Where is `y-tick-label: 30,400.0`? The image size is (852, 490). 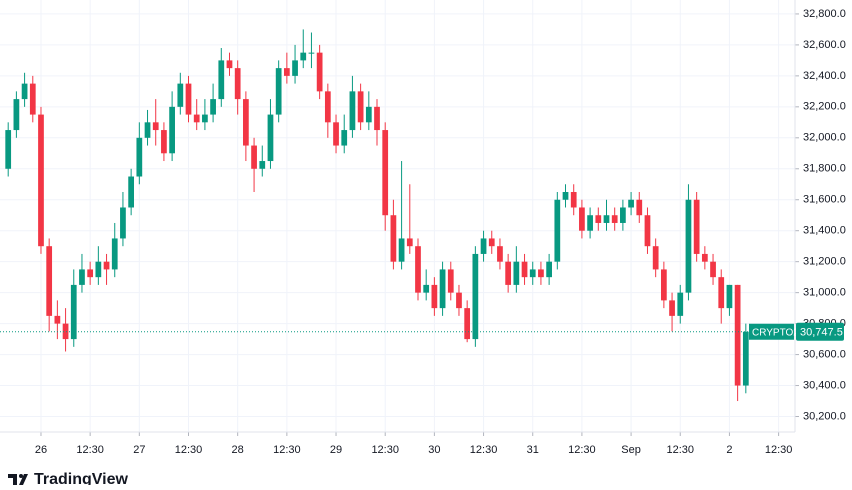
y-tick-label: 30,400.0 is located at coordinates (824, 385).